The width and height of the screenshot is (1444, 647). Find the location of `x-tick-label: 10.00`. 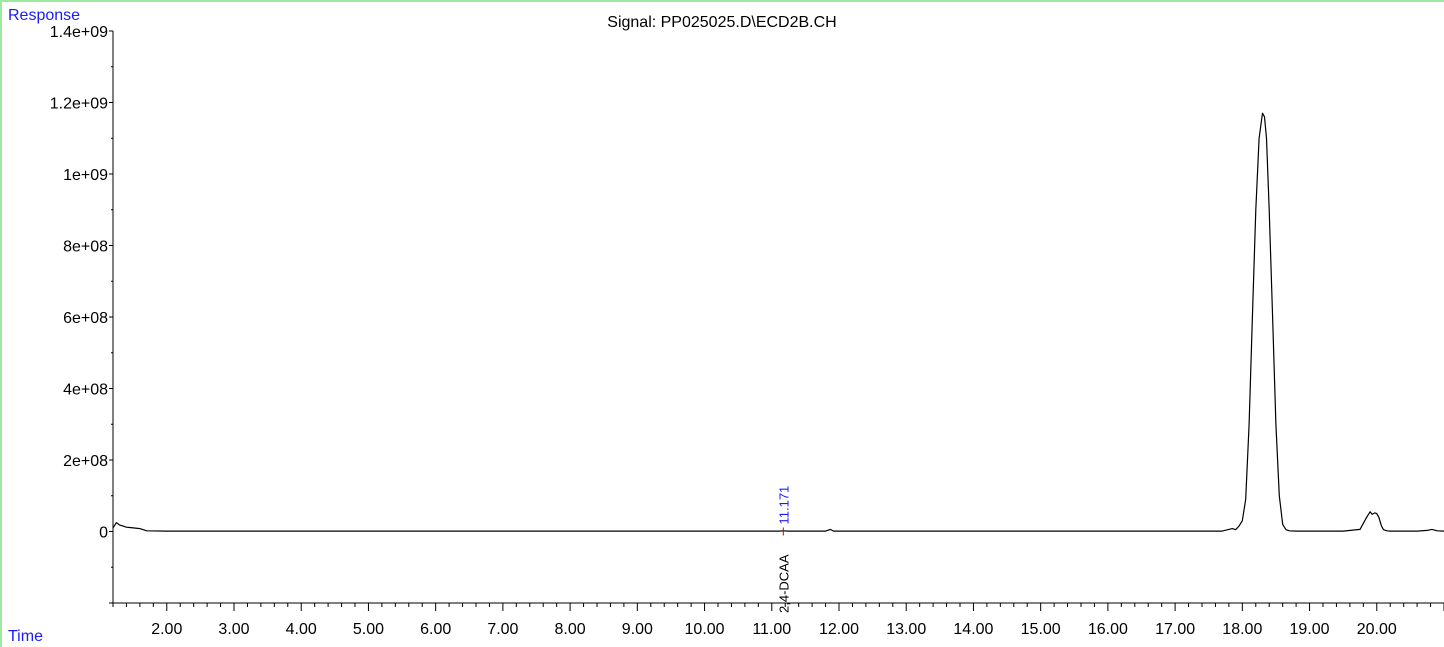

x-tick-label: 10.00 is located at coordinates (705, 629).